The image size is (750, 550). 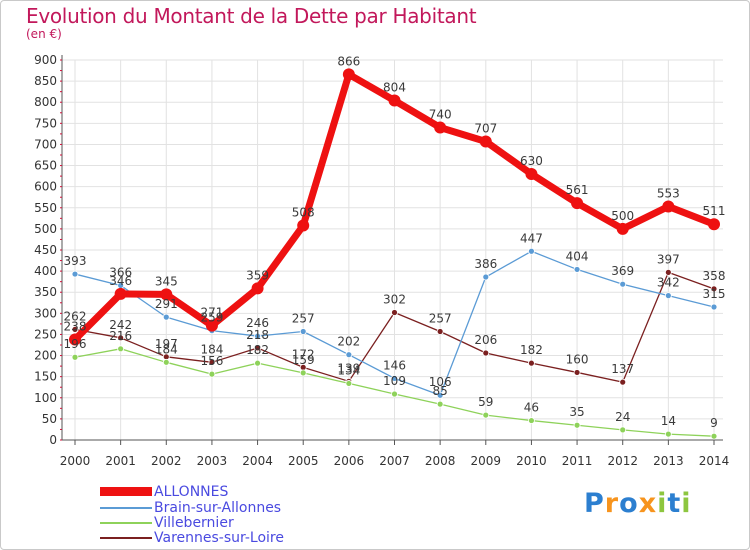 I want to click on y-tick-label: 500, so click(x=45, y=229).